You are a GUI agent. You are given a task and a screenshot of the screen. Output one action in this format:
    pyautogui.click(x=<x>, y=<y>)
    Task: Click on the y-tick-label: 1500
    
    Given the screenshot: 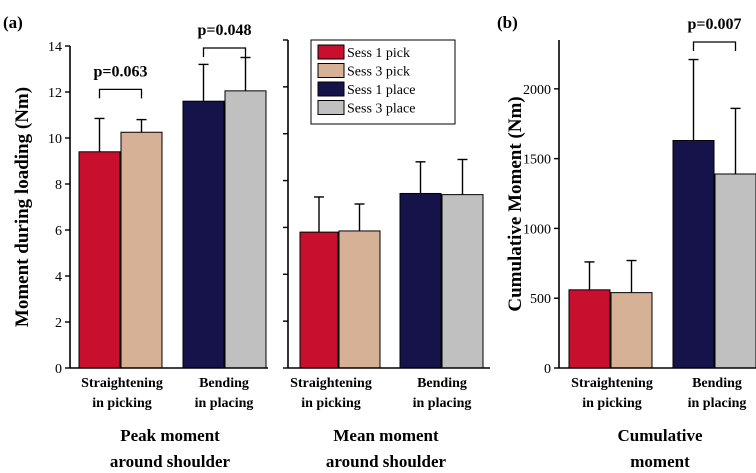 What is the action you would take?
    pyautogui.click(x=537, y=160)
    